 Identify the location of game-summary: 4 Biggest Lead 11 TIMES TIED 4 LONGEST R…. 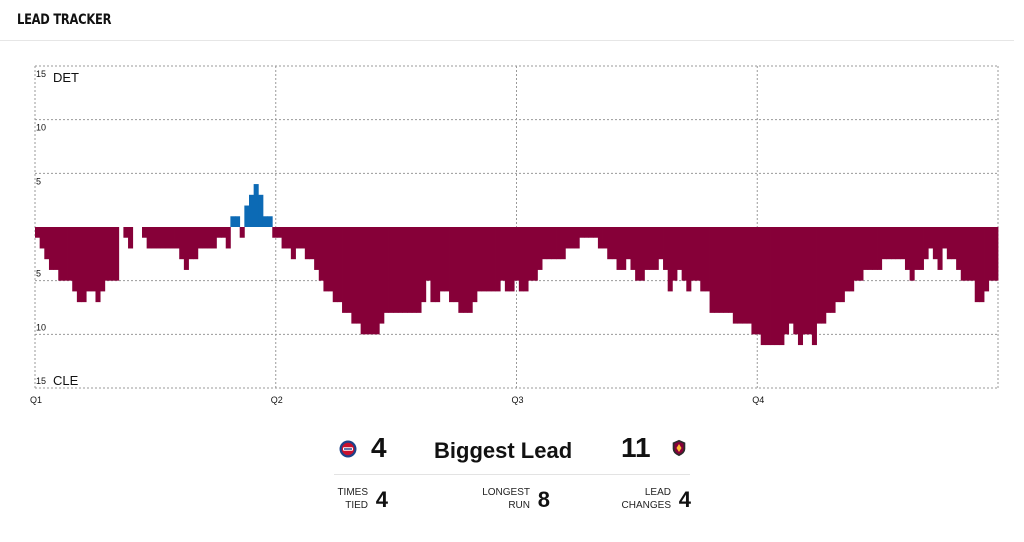
(515, 478).